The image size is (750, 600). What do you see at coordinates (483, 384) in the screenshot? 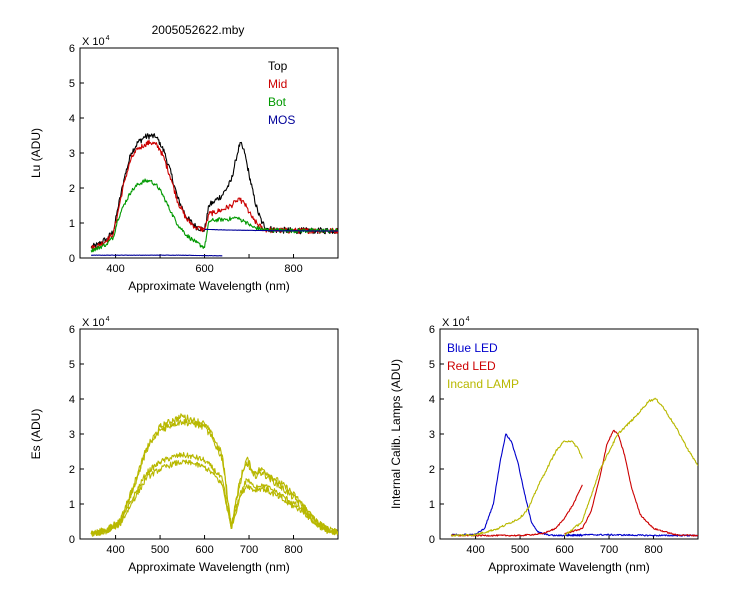
I see `legend-entry: Incand LAMP` at bounding box center [483, 384].